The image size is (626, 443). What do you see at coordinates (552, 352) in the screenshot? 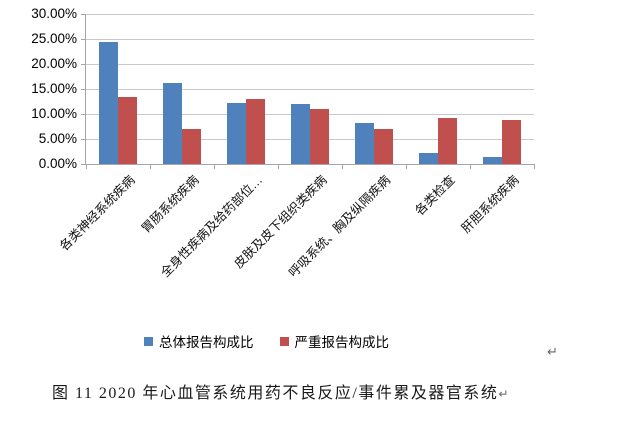
I see `paragraph-return-mark-icon: ↵` at bounding box center [552, 352].